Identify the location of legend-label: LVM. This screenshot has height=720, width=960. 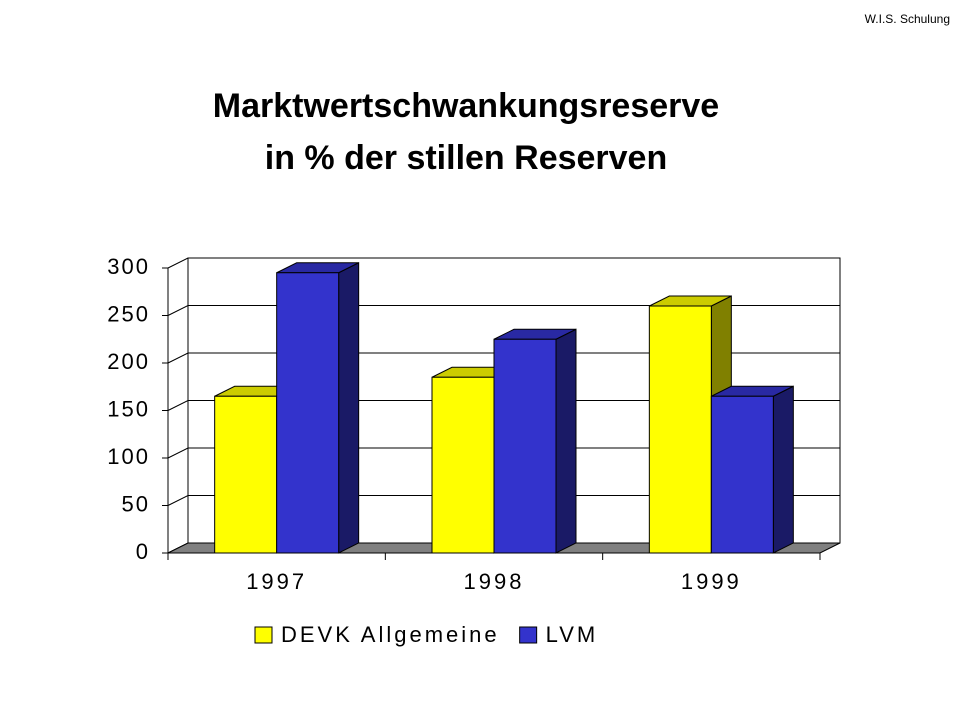
(572, 634).